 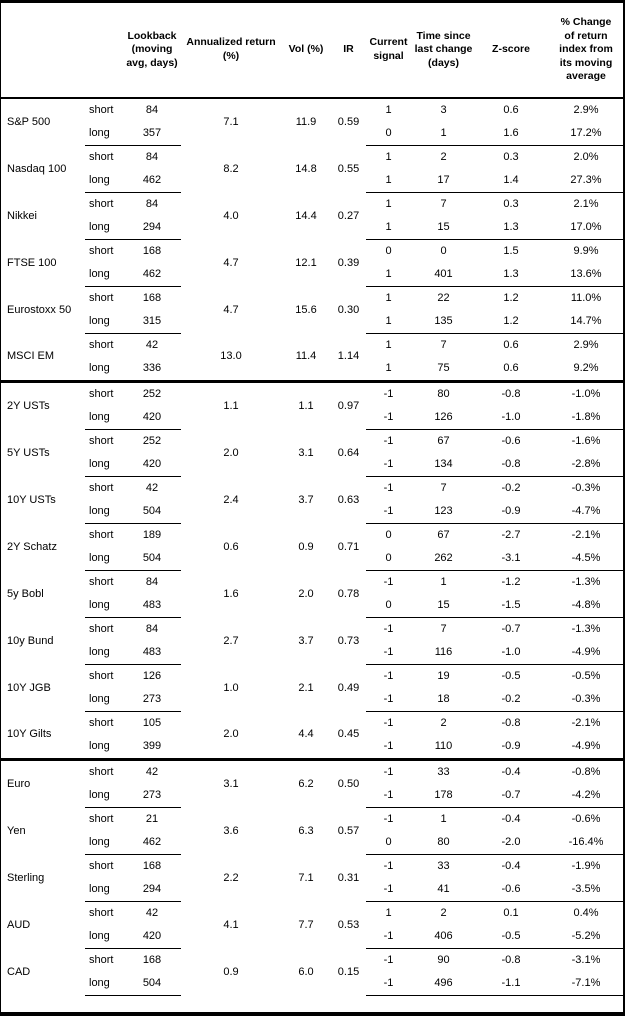 I want to click on table-row: Yen short 21 3.6 6.3 0.57 -1 1 -0.4 -0.6%, so click(x=312, y=822).